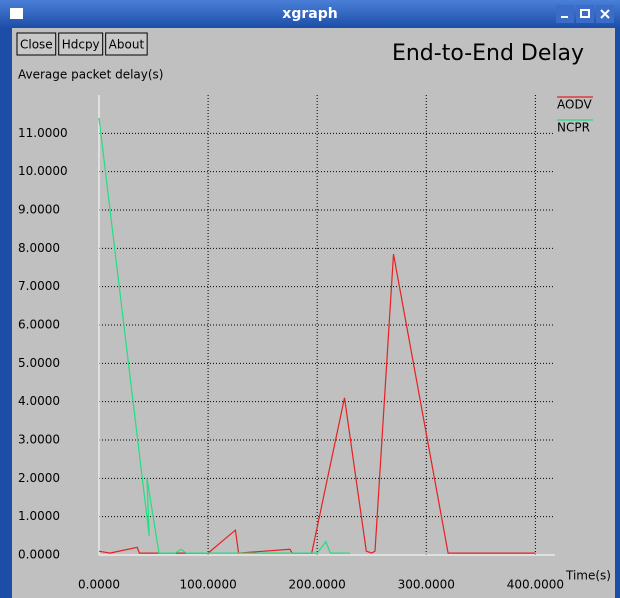  I want to click on y-tick-label: 5.0000, so click(39, 363).